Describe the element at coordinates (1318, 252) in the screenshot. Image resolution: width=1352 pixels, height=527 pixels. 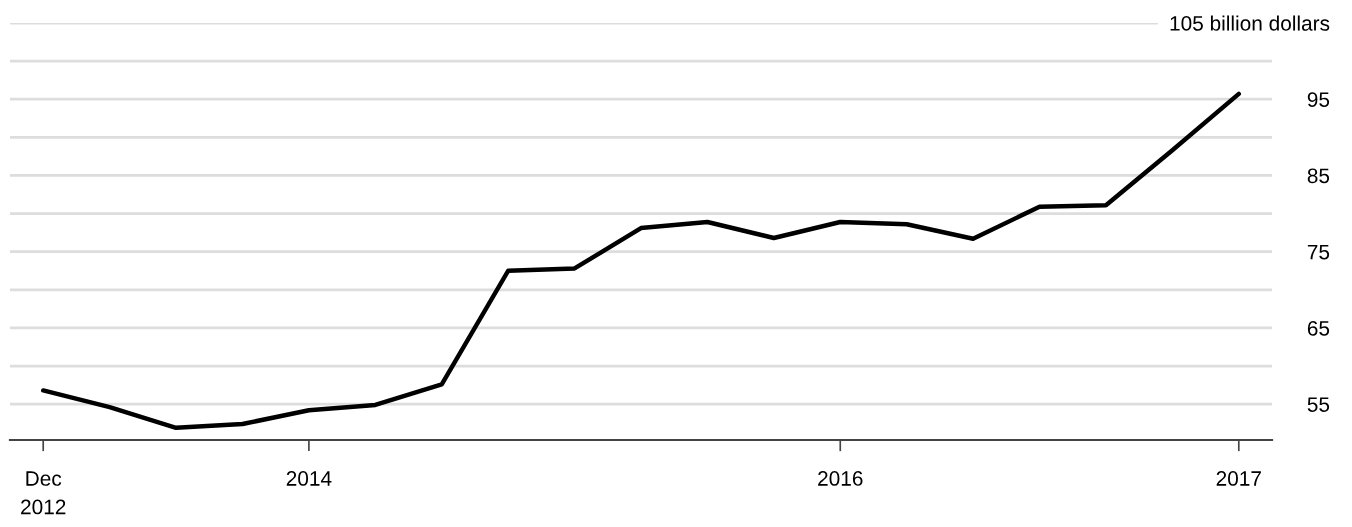
I see `y-tick-label: 75` at that location.